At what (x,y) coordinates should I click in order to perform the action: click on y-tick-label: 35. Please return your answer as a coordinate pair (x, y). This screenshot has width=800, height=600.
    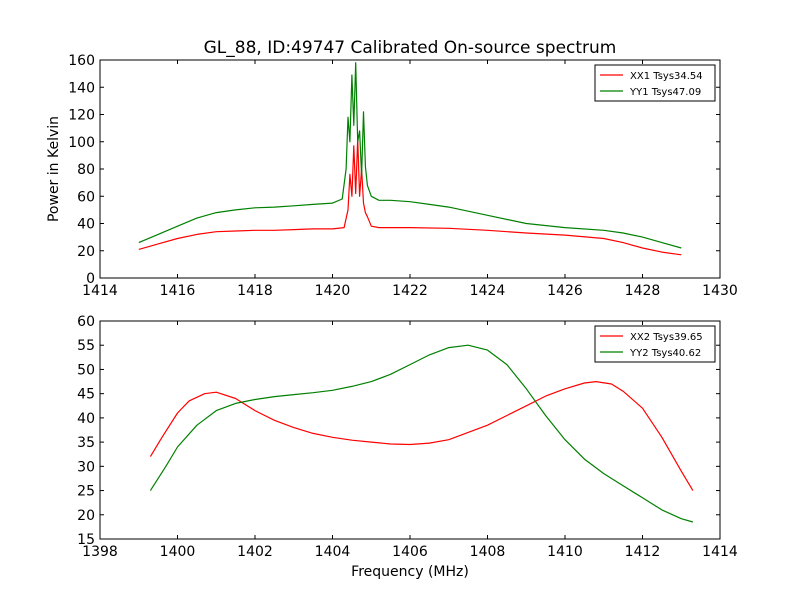
    Looking at the image, I should click on (86, 443).